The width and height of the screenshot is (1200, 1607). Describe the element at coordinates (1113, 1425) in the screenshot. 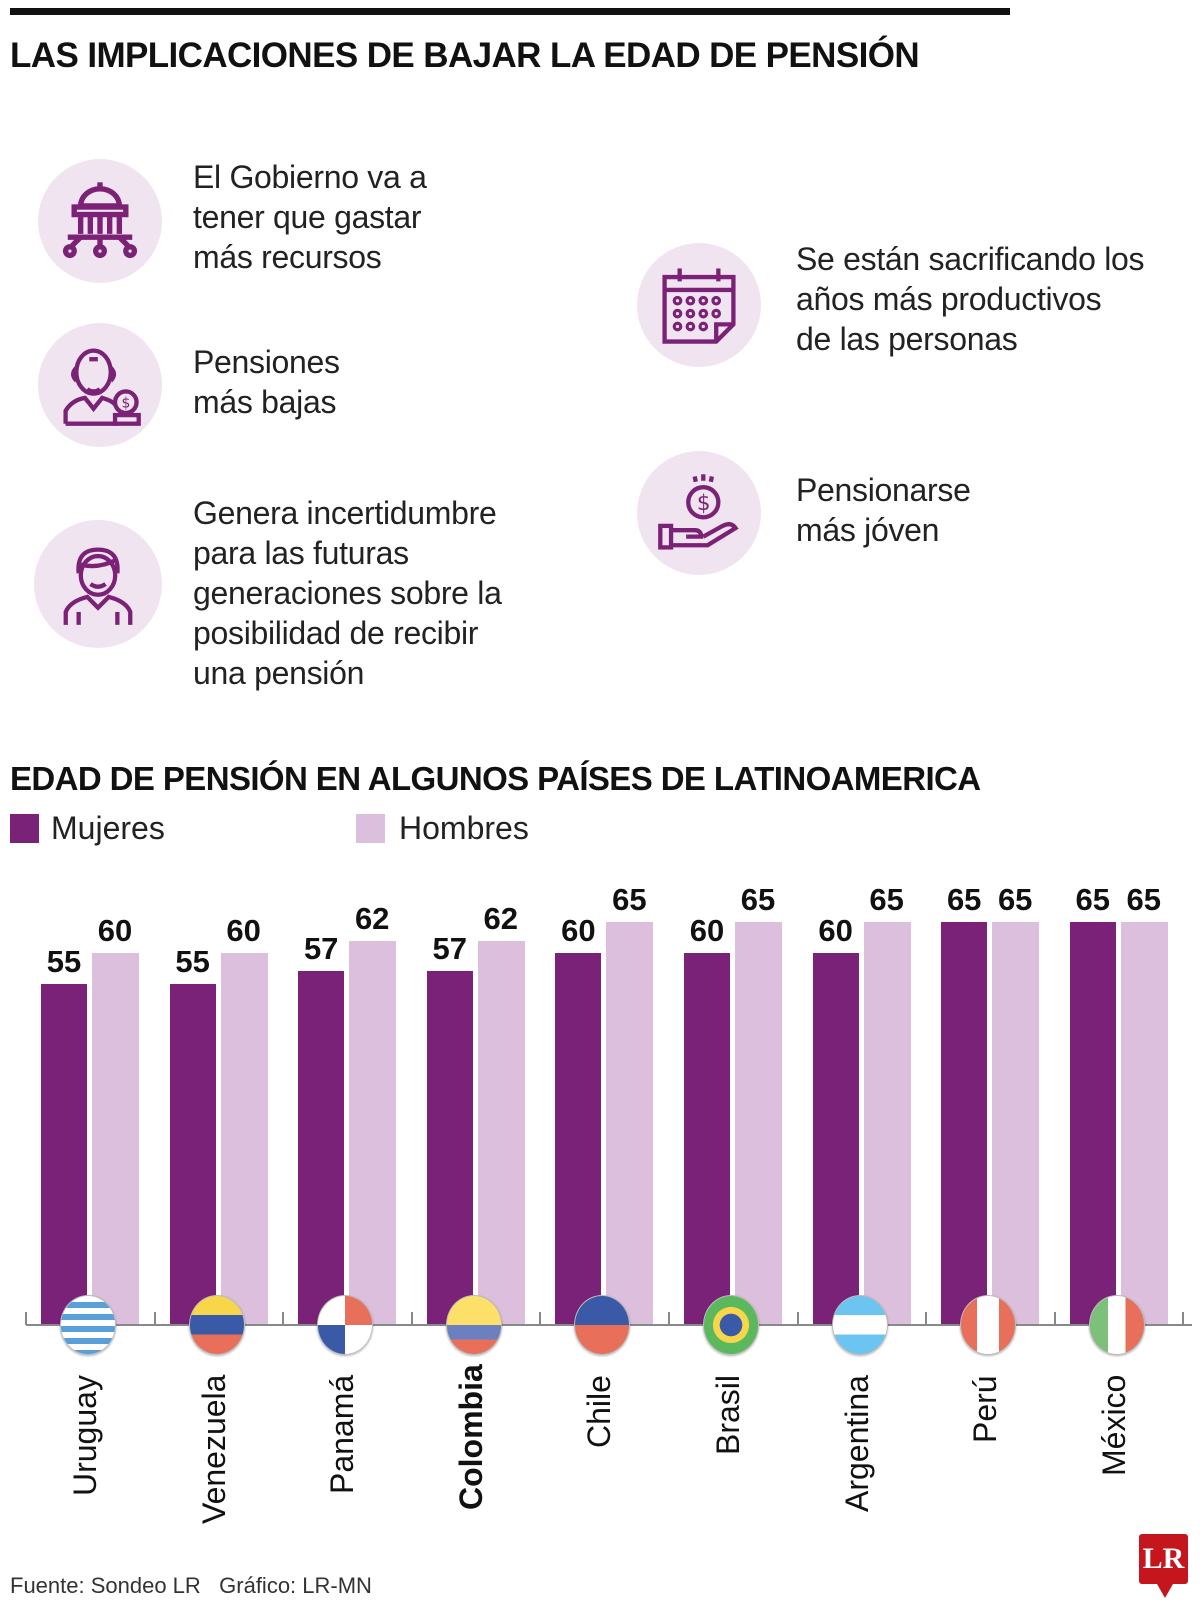

I see `category-label: México` at that location.